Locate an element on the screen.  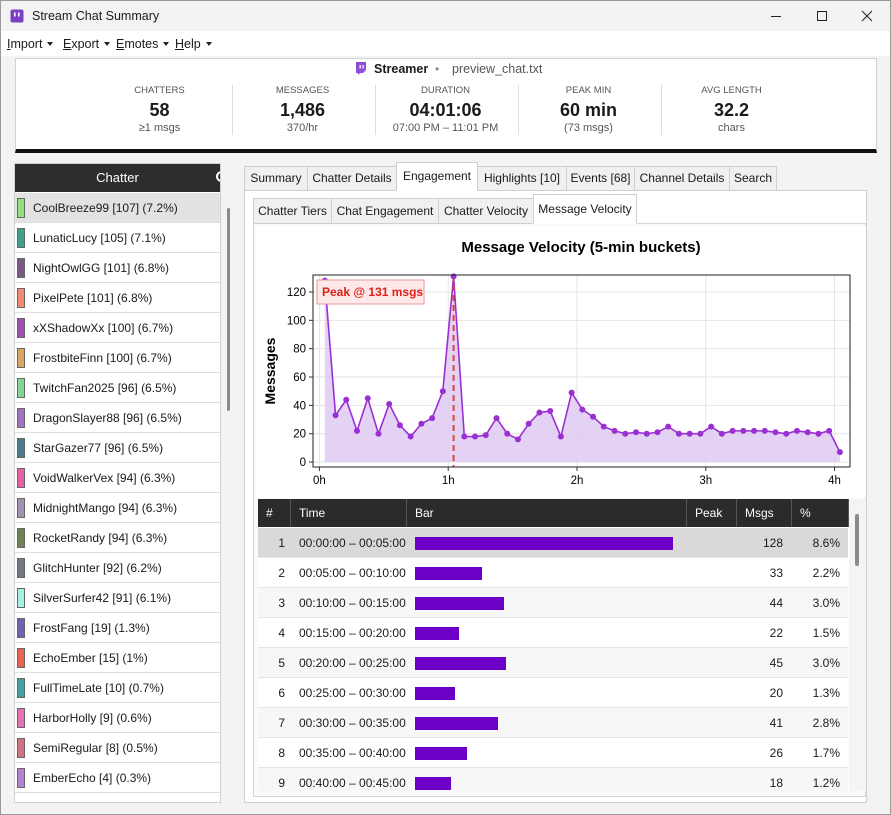
row-pct: 3.0% is located at coordinates (826, 603).